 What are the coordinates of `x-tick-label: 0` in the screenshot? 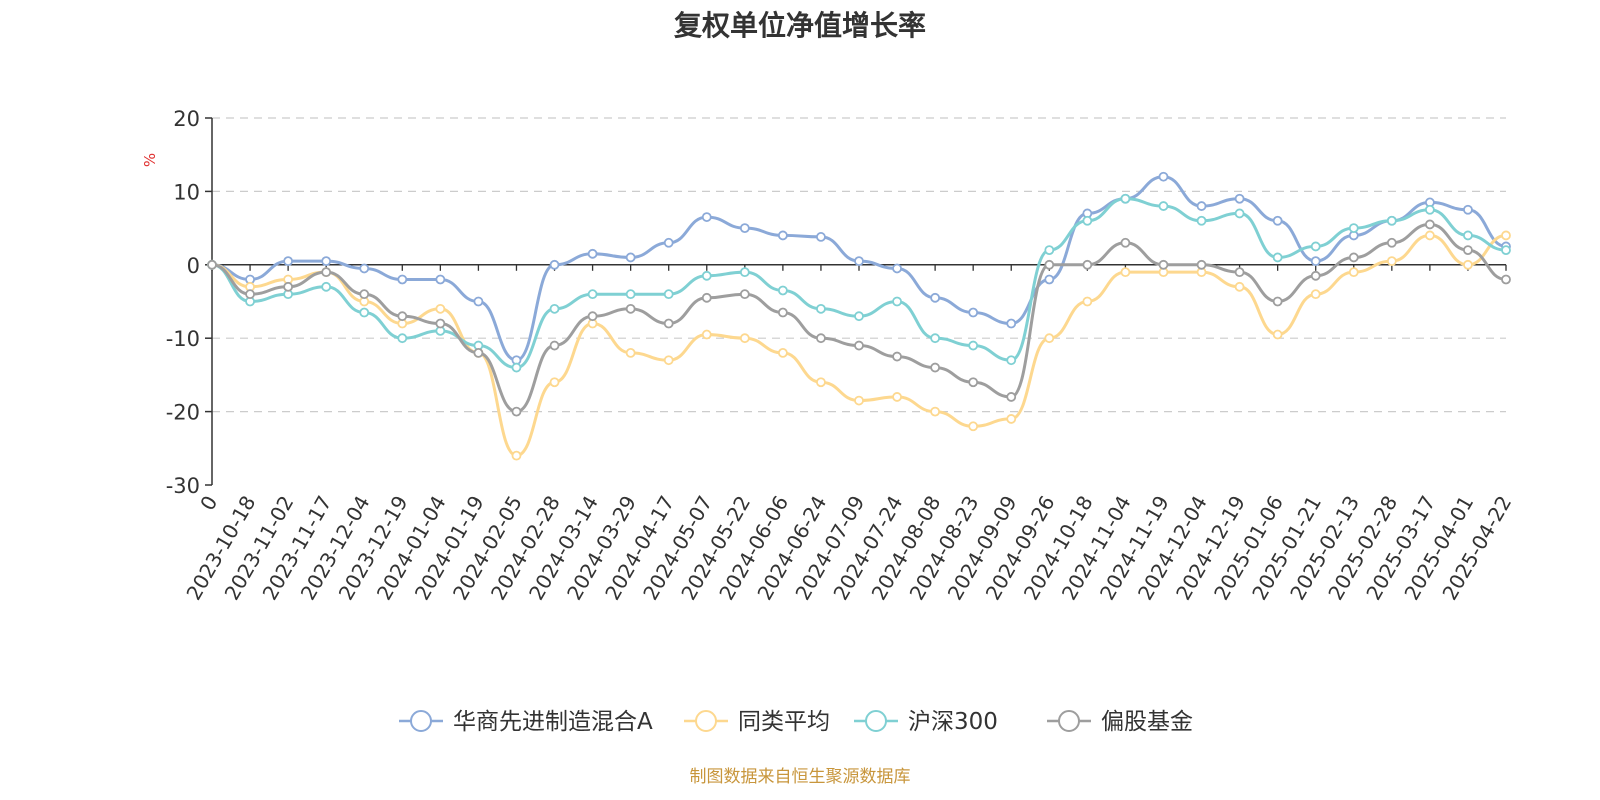 It's located at (208, 503).